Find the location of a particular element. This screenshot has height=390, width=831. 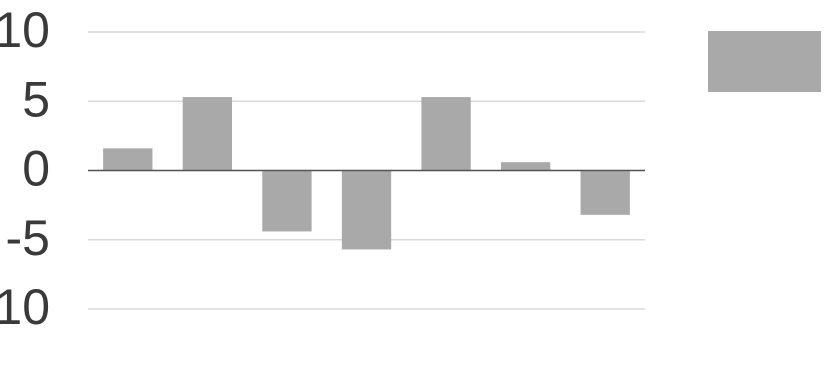

legend-swatch is located at coordinates (764, 61).